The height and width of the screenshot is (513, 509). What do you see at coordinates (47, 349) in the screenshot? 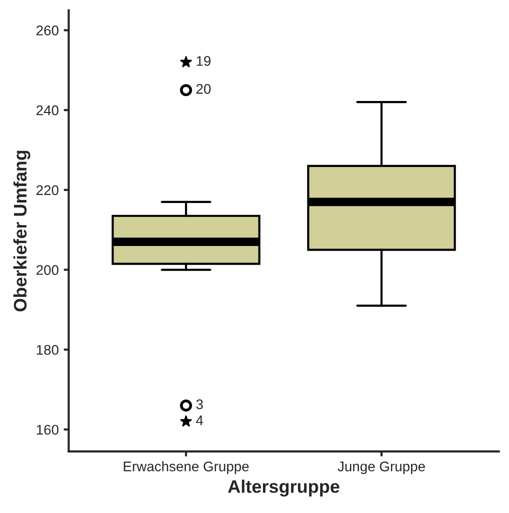
I see `y-tick-label: 180` at bounding box center [47, 349].